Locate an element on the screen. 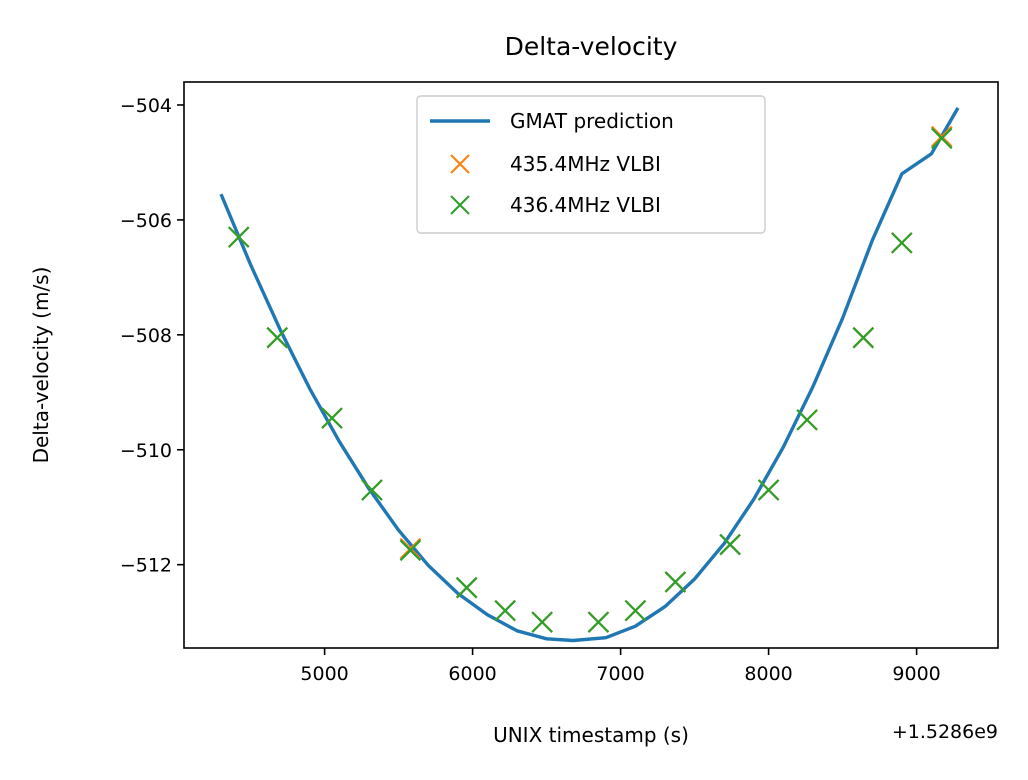 The width and height of the screenshot is (1028, 780). legend-box is located at coordinates (591, 164).